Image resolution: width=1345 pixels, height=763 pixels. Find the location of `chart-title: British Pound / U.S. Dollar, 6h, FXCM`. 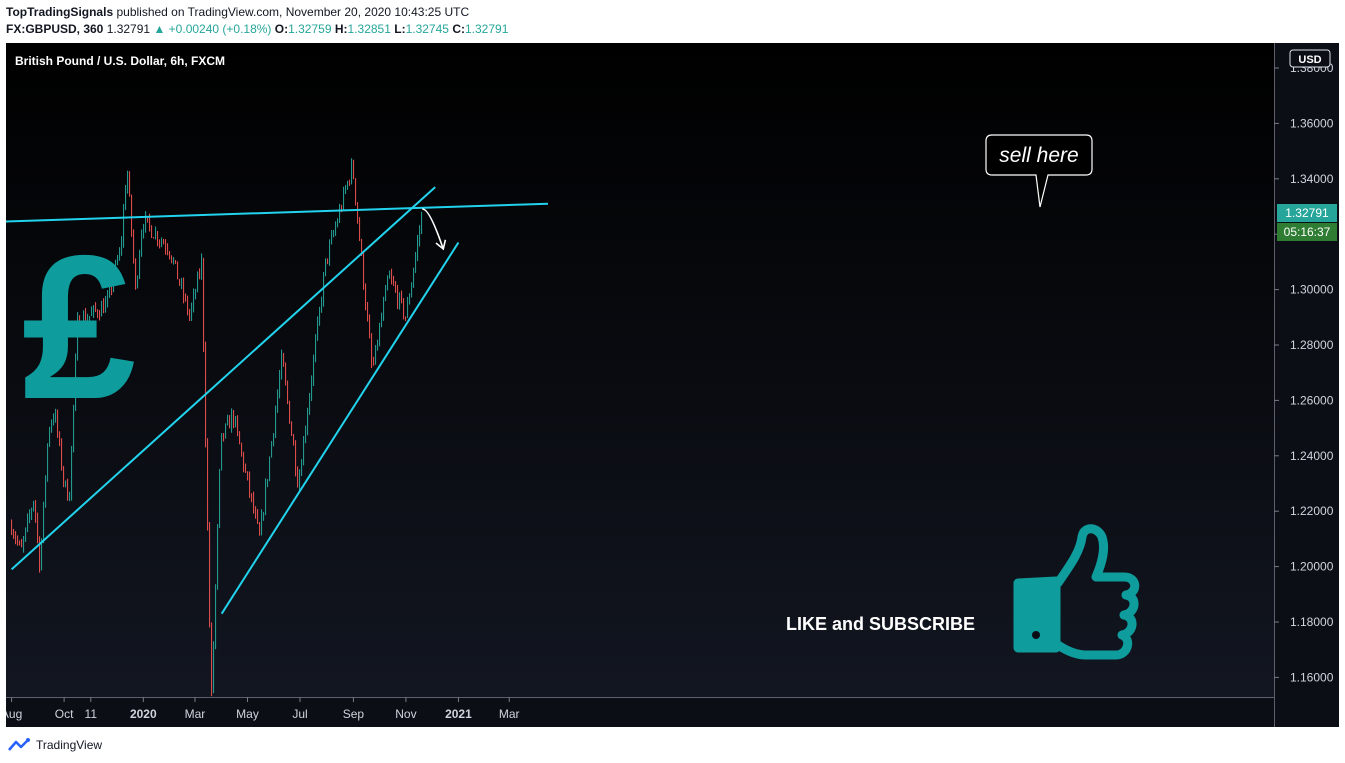

chart-title: British Pound / U.S. Dollar, 6h, FXCM is located at coordinates (120, 61).